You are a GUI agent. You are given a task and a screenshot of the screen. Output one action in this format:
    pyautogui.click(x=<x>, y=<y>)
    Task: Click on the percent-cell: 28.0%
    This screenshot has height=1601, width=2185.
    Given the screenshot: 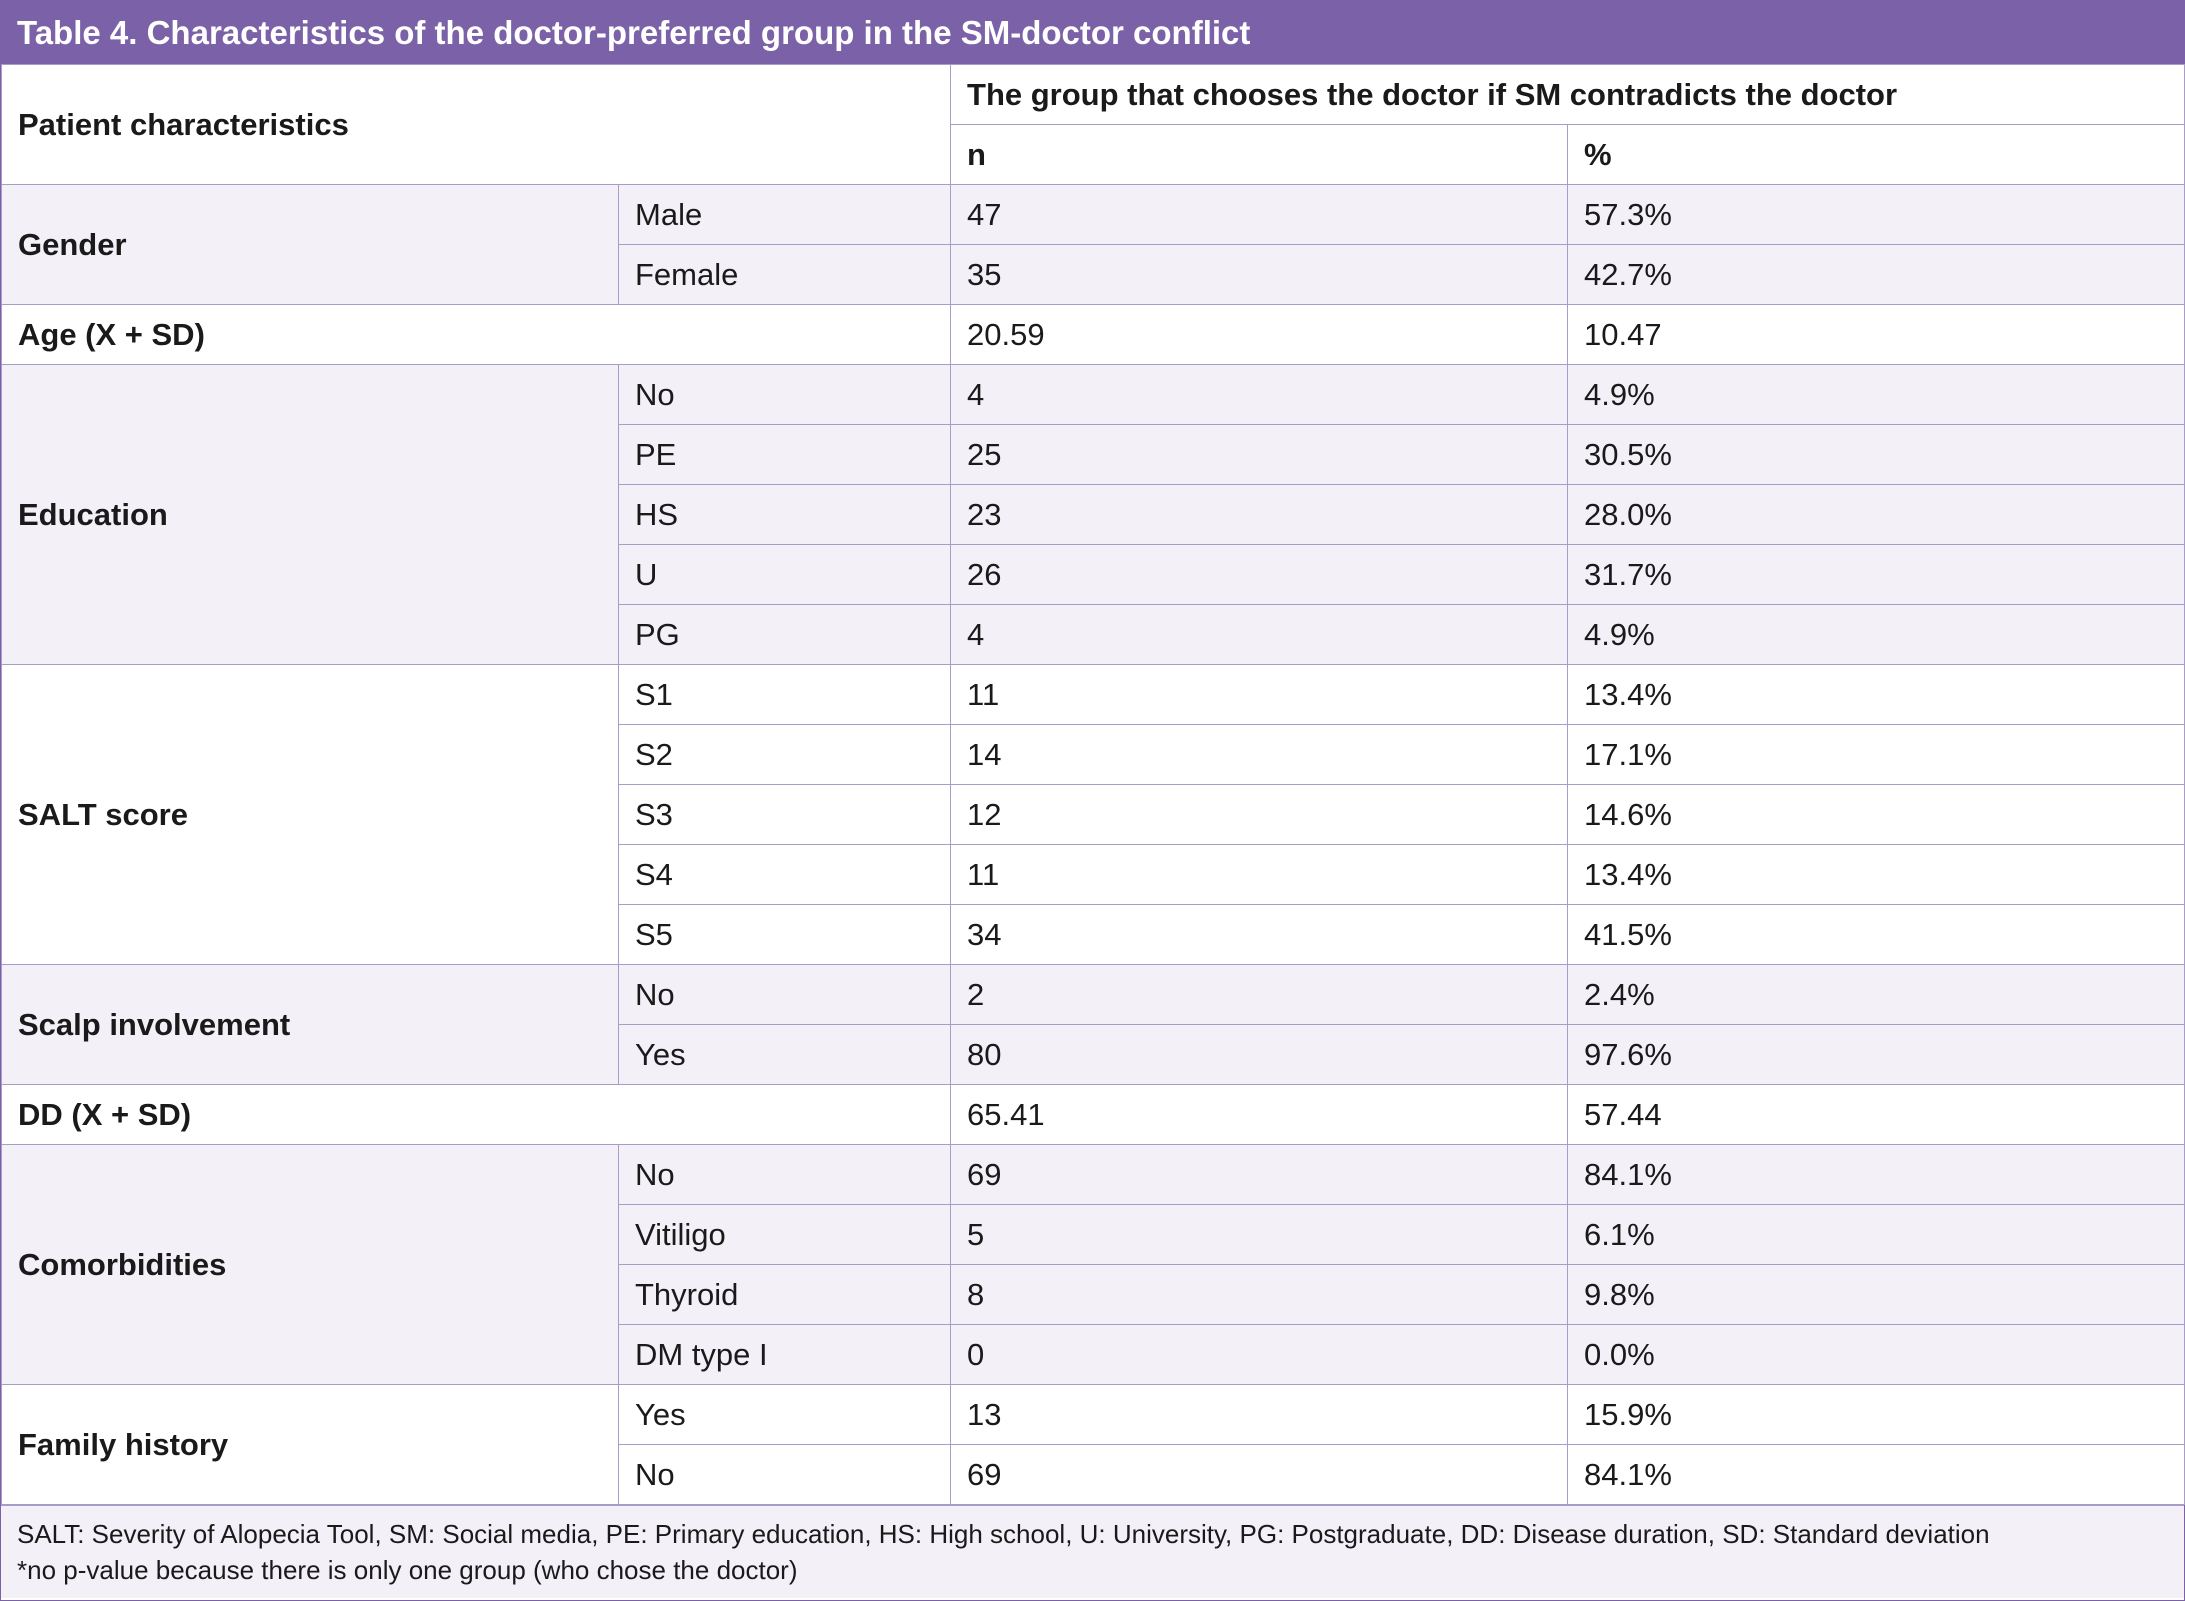 What is the action you would take?
    pyautogui.click(x=1876, y=514)
    